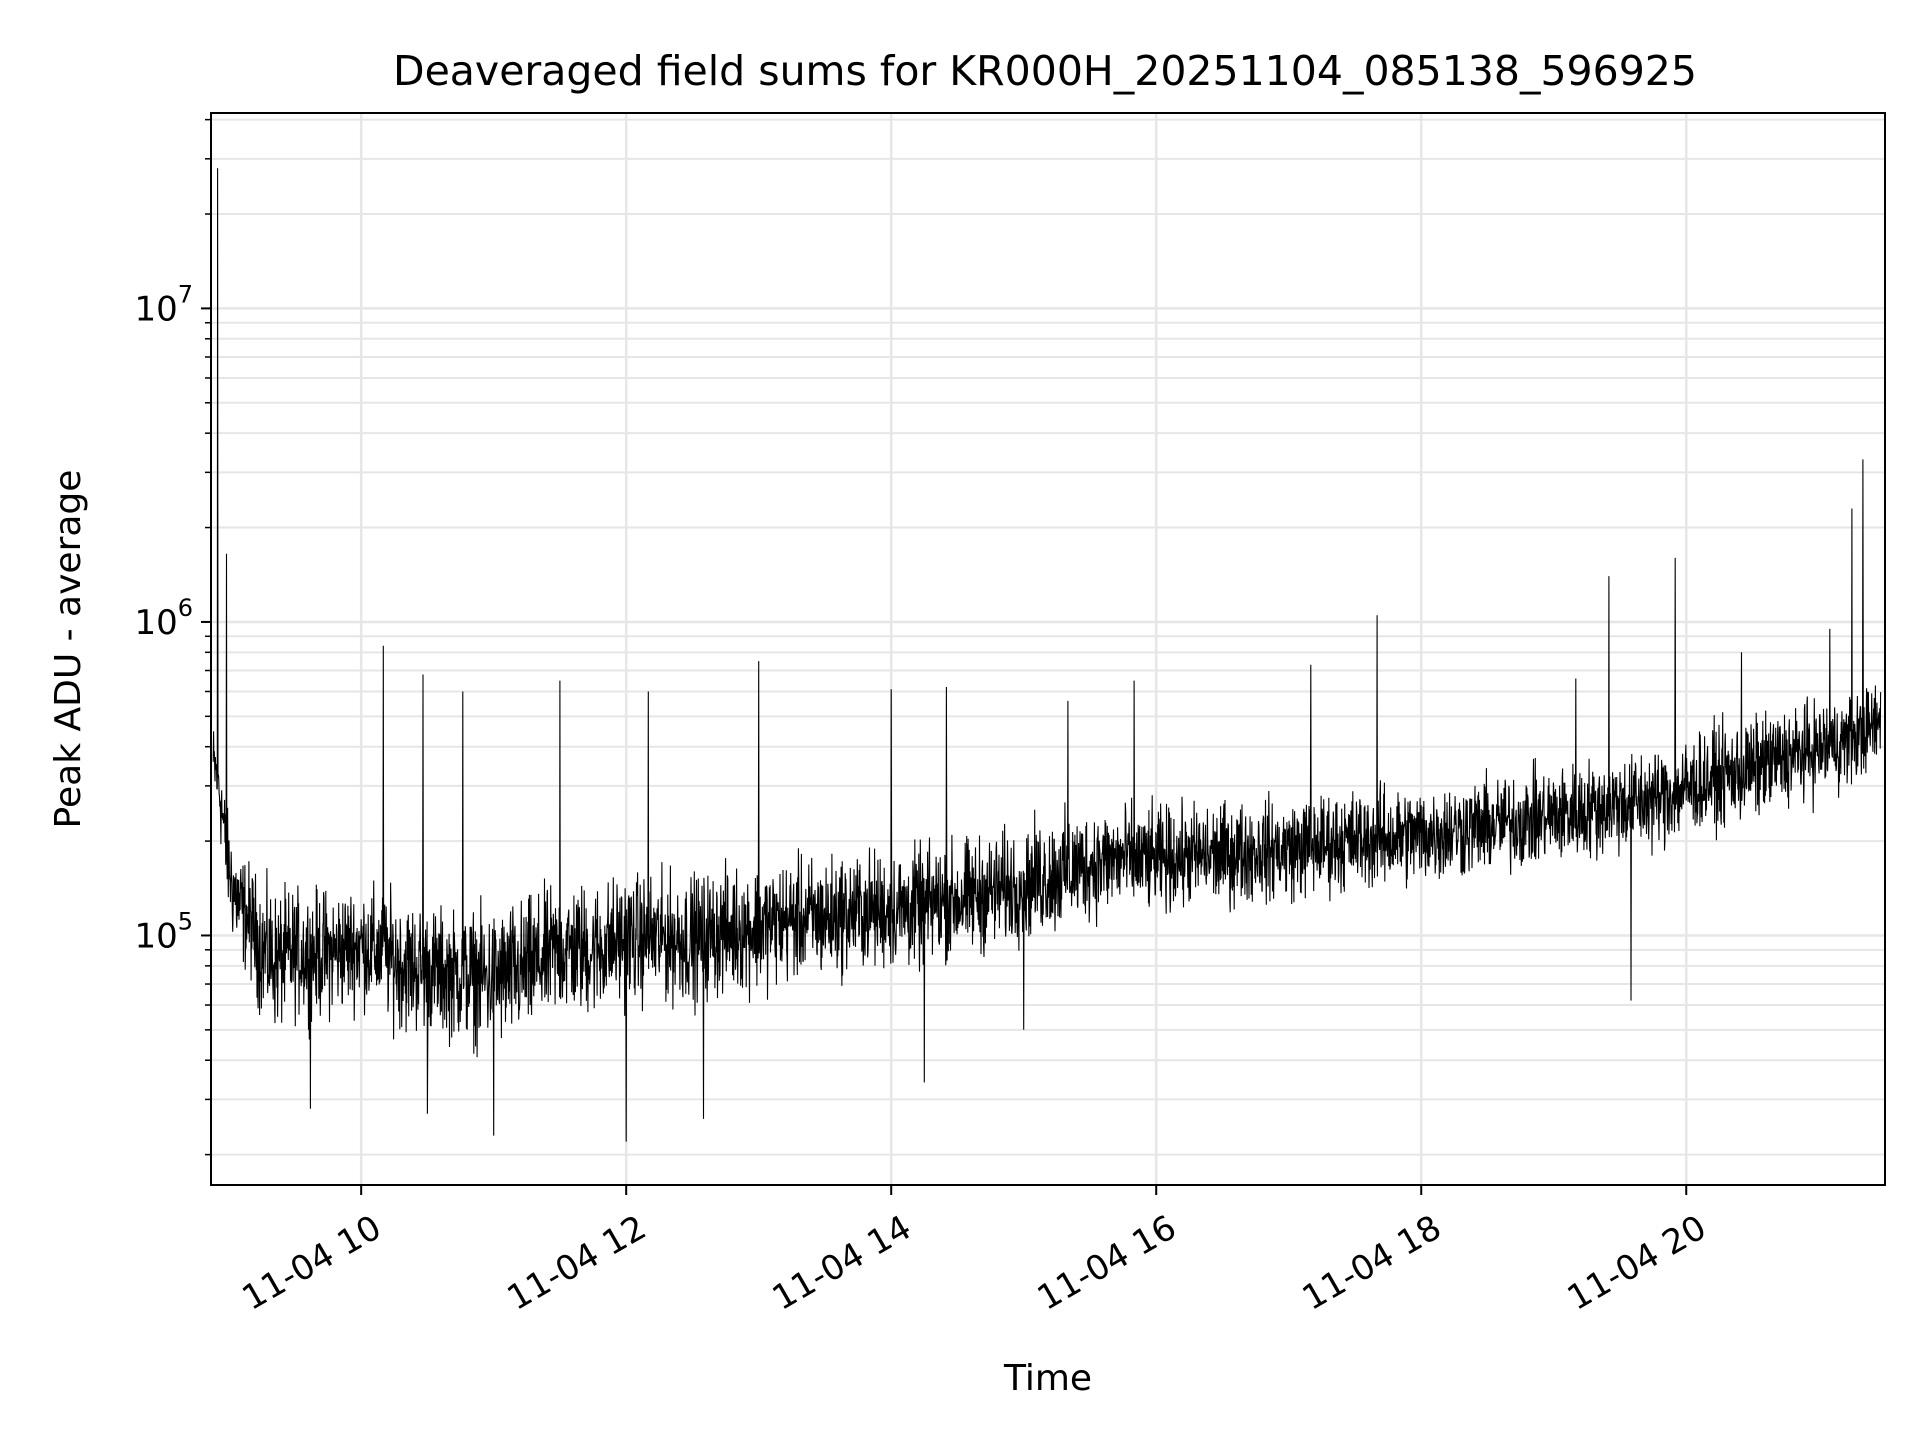  What do you see at coordinates (163, 931) in the screenshot?
I see `y-tick-label: 10⁵` at bounding box center [163, 931].